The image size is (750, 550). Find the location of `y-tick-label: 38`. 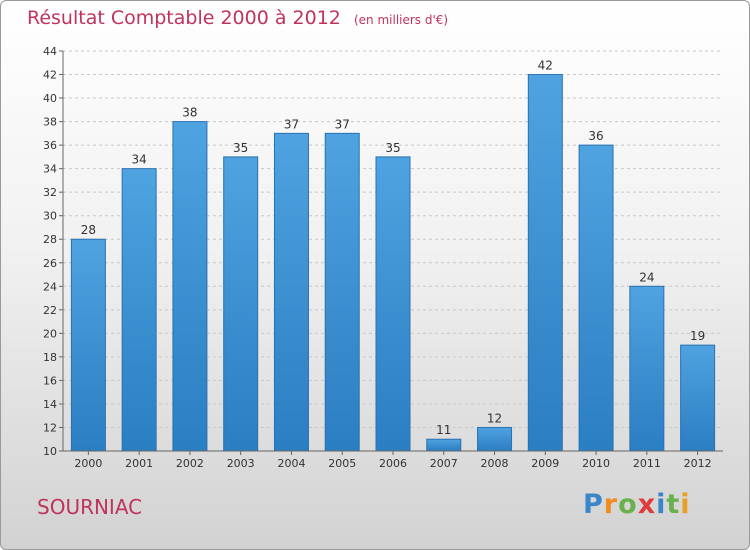

y-tick-label: 38 is located at coordinates (50, 122).